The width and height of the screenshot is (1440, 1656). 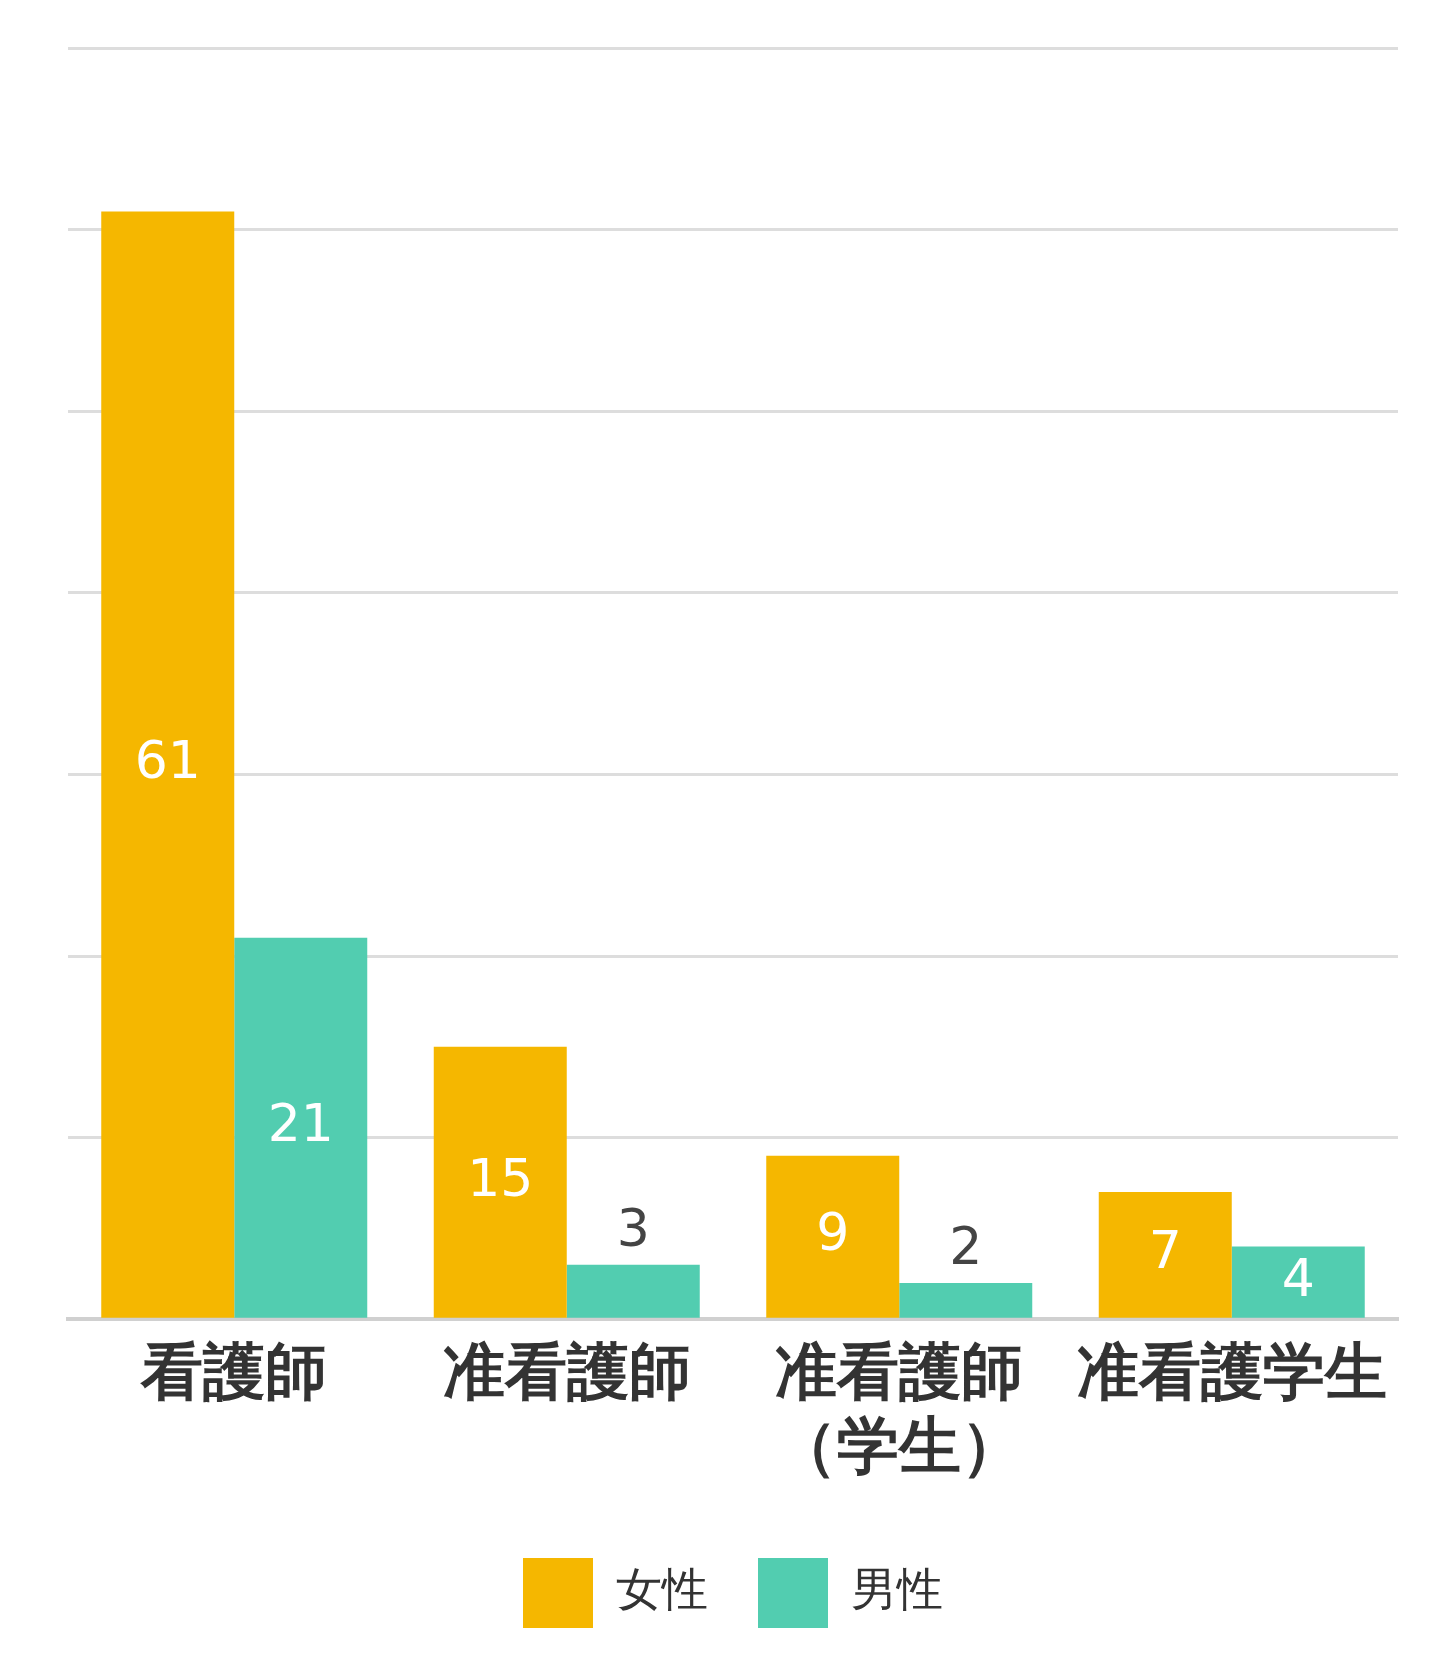 What do you see at coordinates (966, 1246) in the screenshot?
I see `data-label: 2` at bounding box center [966, 1246].